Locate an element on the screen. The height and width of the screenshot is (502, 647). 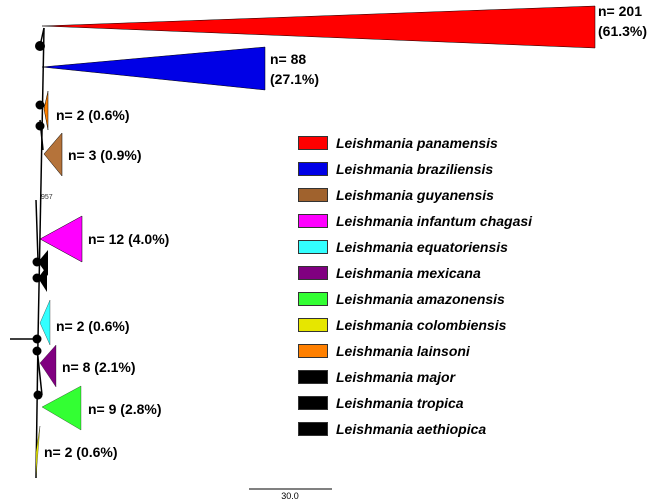
legend-item: Leishmania tropica is located at coordinates (463, 403).